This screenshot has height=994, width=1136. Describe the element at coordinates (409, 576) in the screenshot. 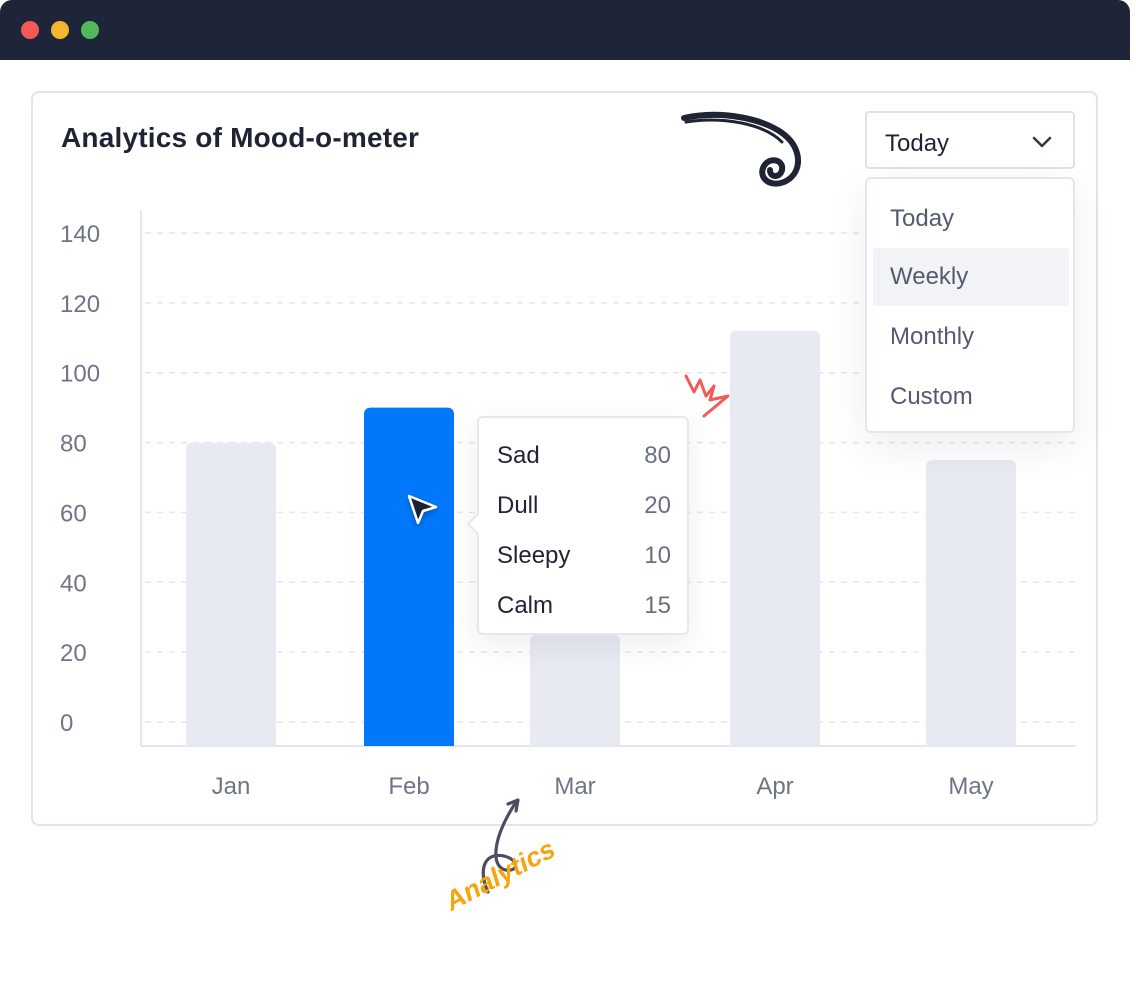

I see `bar-feb` at that location.